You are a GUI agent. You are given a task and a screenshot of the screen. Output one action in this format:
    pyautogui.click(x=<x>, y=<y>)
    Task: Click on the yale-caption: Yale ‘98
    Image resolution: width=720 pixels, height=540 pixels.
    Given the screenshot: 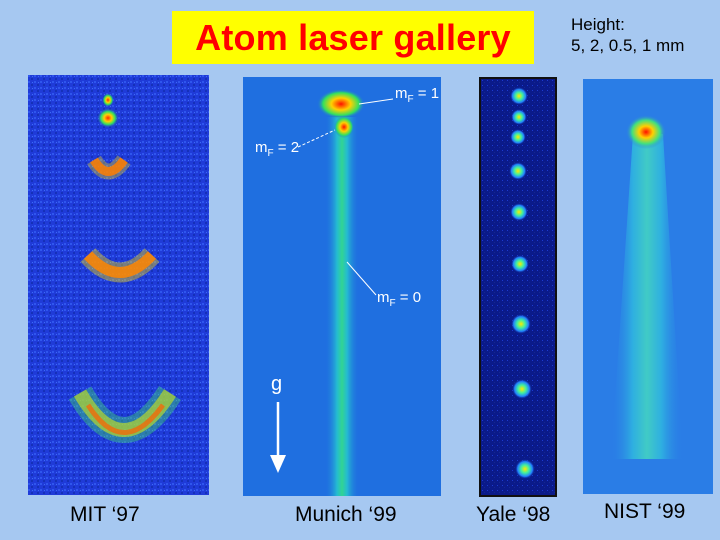 What is the action you would take?
    pyautogui.click(x=513, y=514)
    